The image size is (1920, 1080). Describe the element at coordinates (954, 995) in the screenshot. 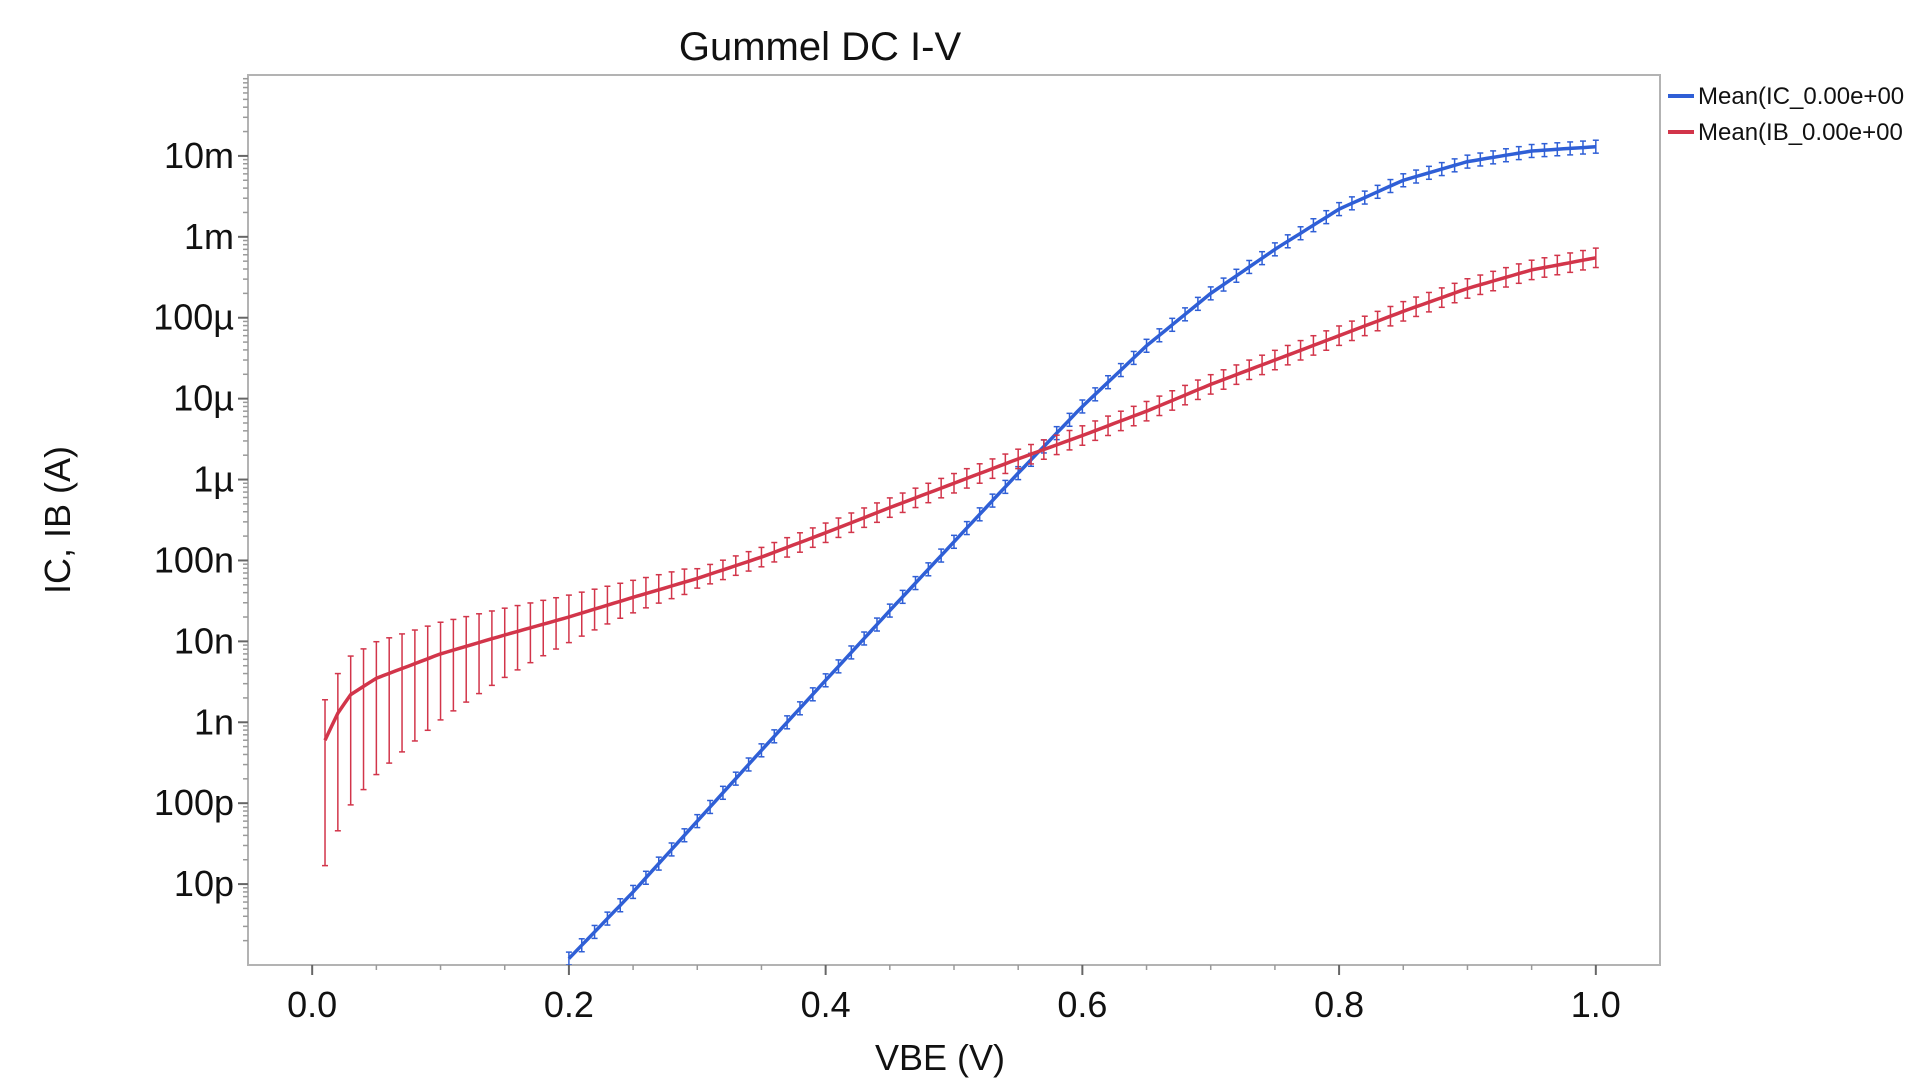

I see `x-axis-ticks: 0.0 0.2 0.4 0.6 0.8 1.0` at that location.